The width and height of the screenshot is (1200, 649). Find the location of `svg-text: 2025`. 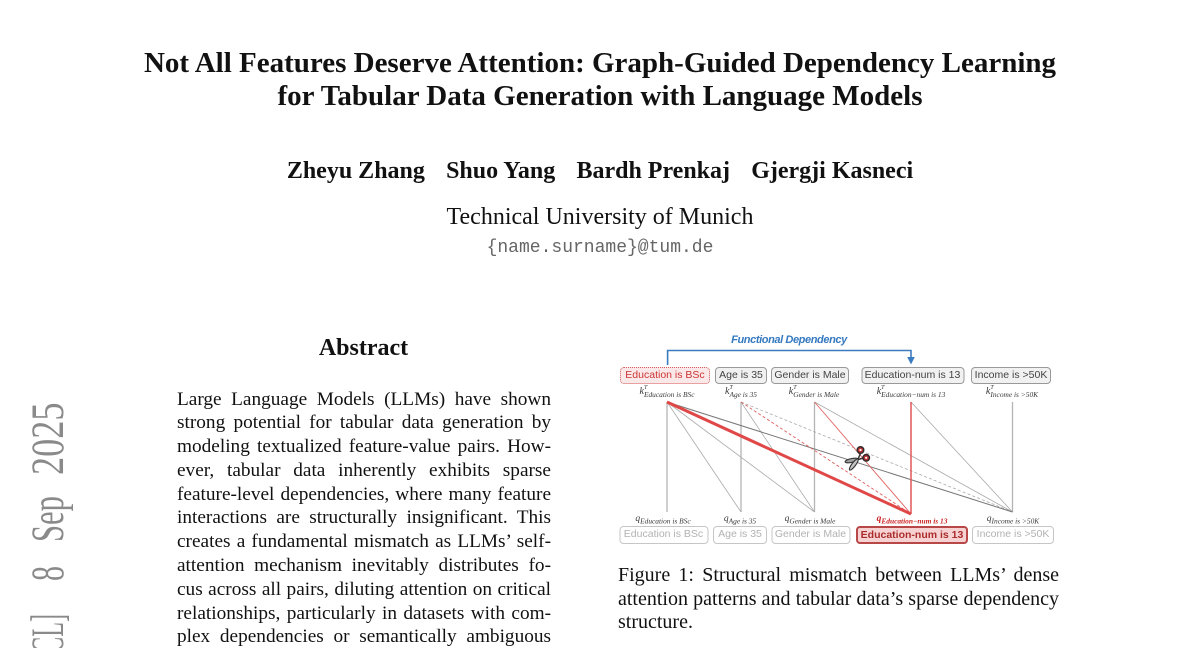

svg-text: 2025 is located at coordinates (48, 439).